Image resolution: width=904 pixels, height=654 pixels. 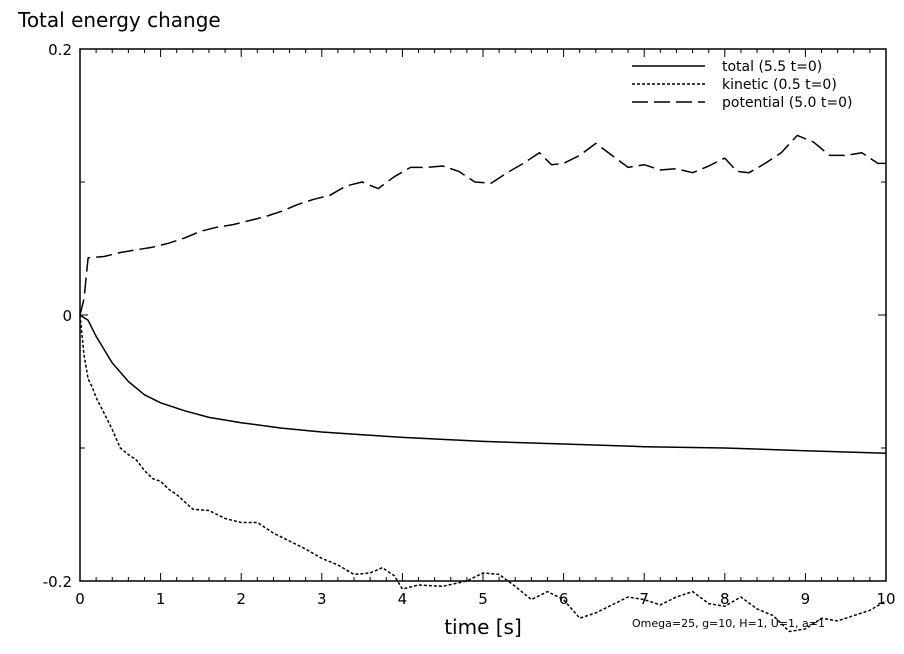 I want to click on parameters-annotation: Omega=25, g=10, H=1, U=1, a=1, so click(x=728, y=623).